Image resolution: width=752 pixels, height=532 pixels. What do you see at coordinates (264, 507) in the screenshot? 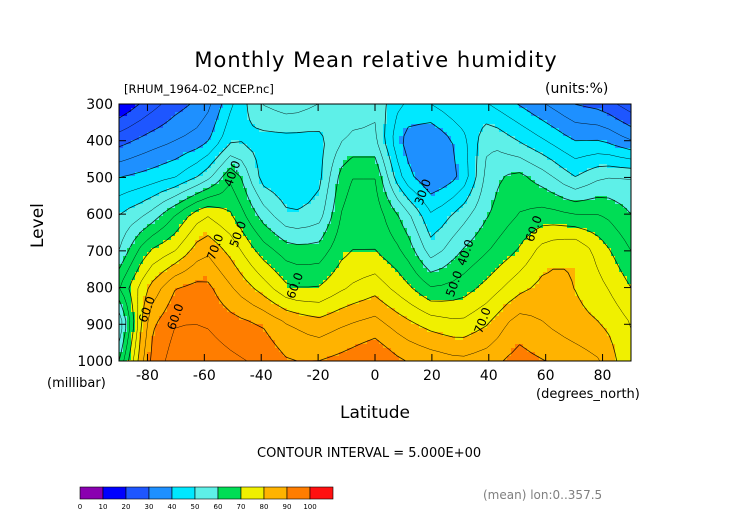
I see `colorbar-label: 80` at bounding box center [264, 507].